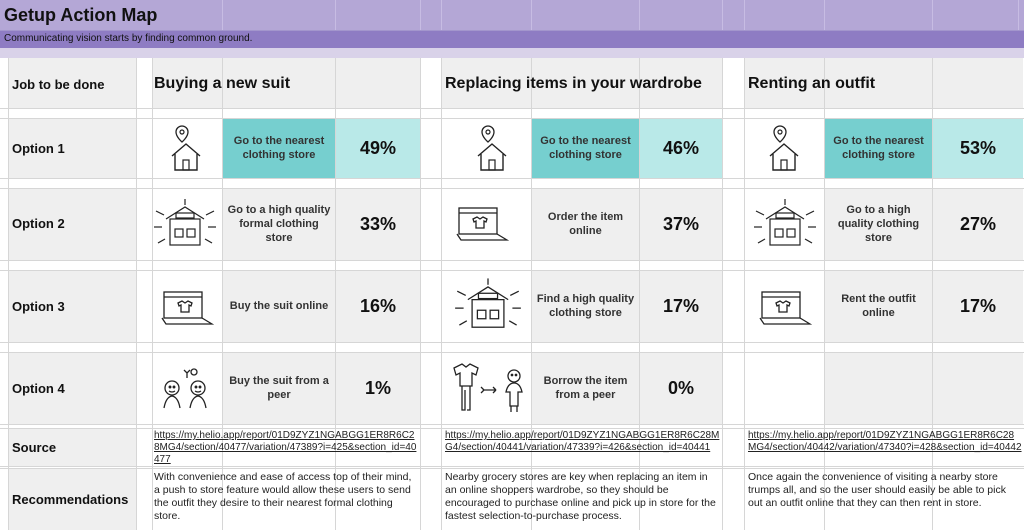  I want to click on option-percent: 53%, so click(978, 147).